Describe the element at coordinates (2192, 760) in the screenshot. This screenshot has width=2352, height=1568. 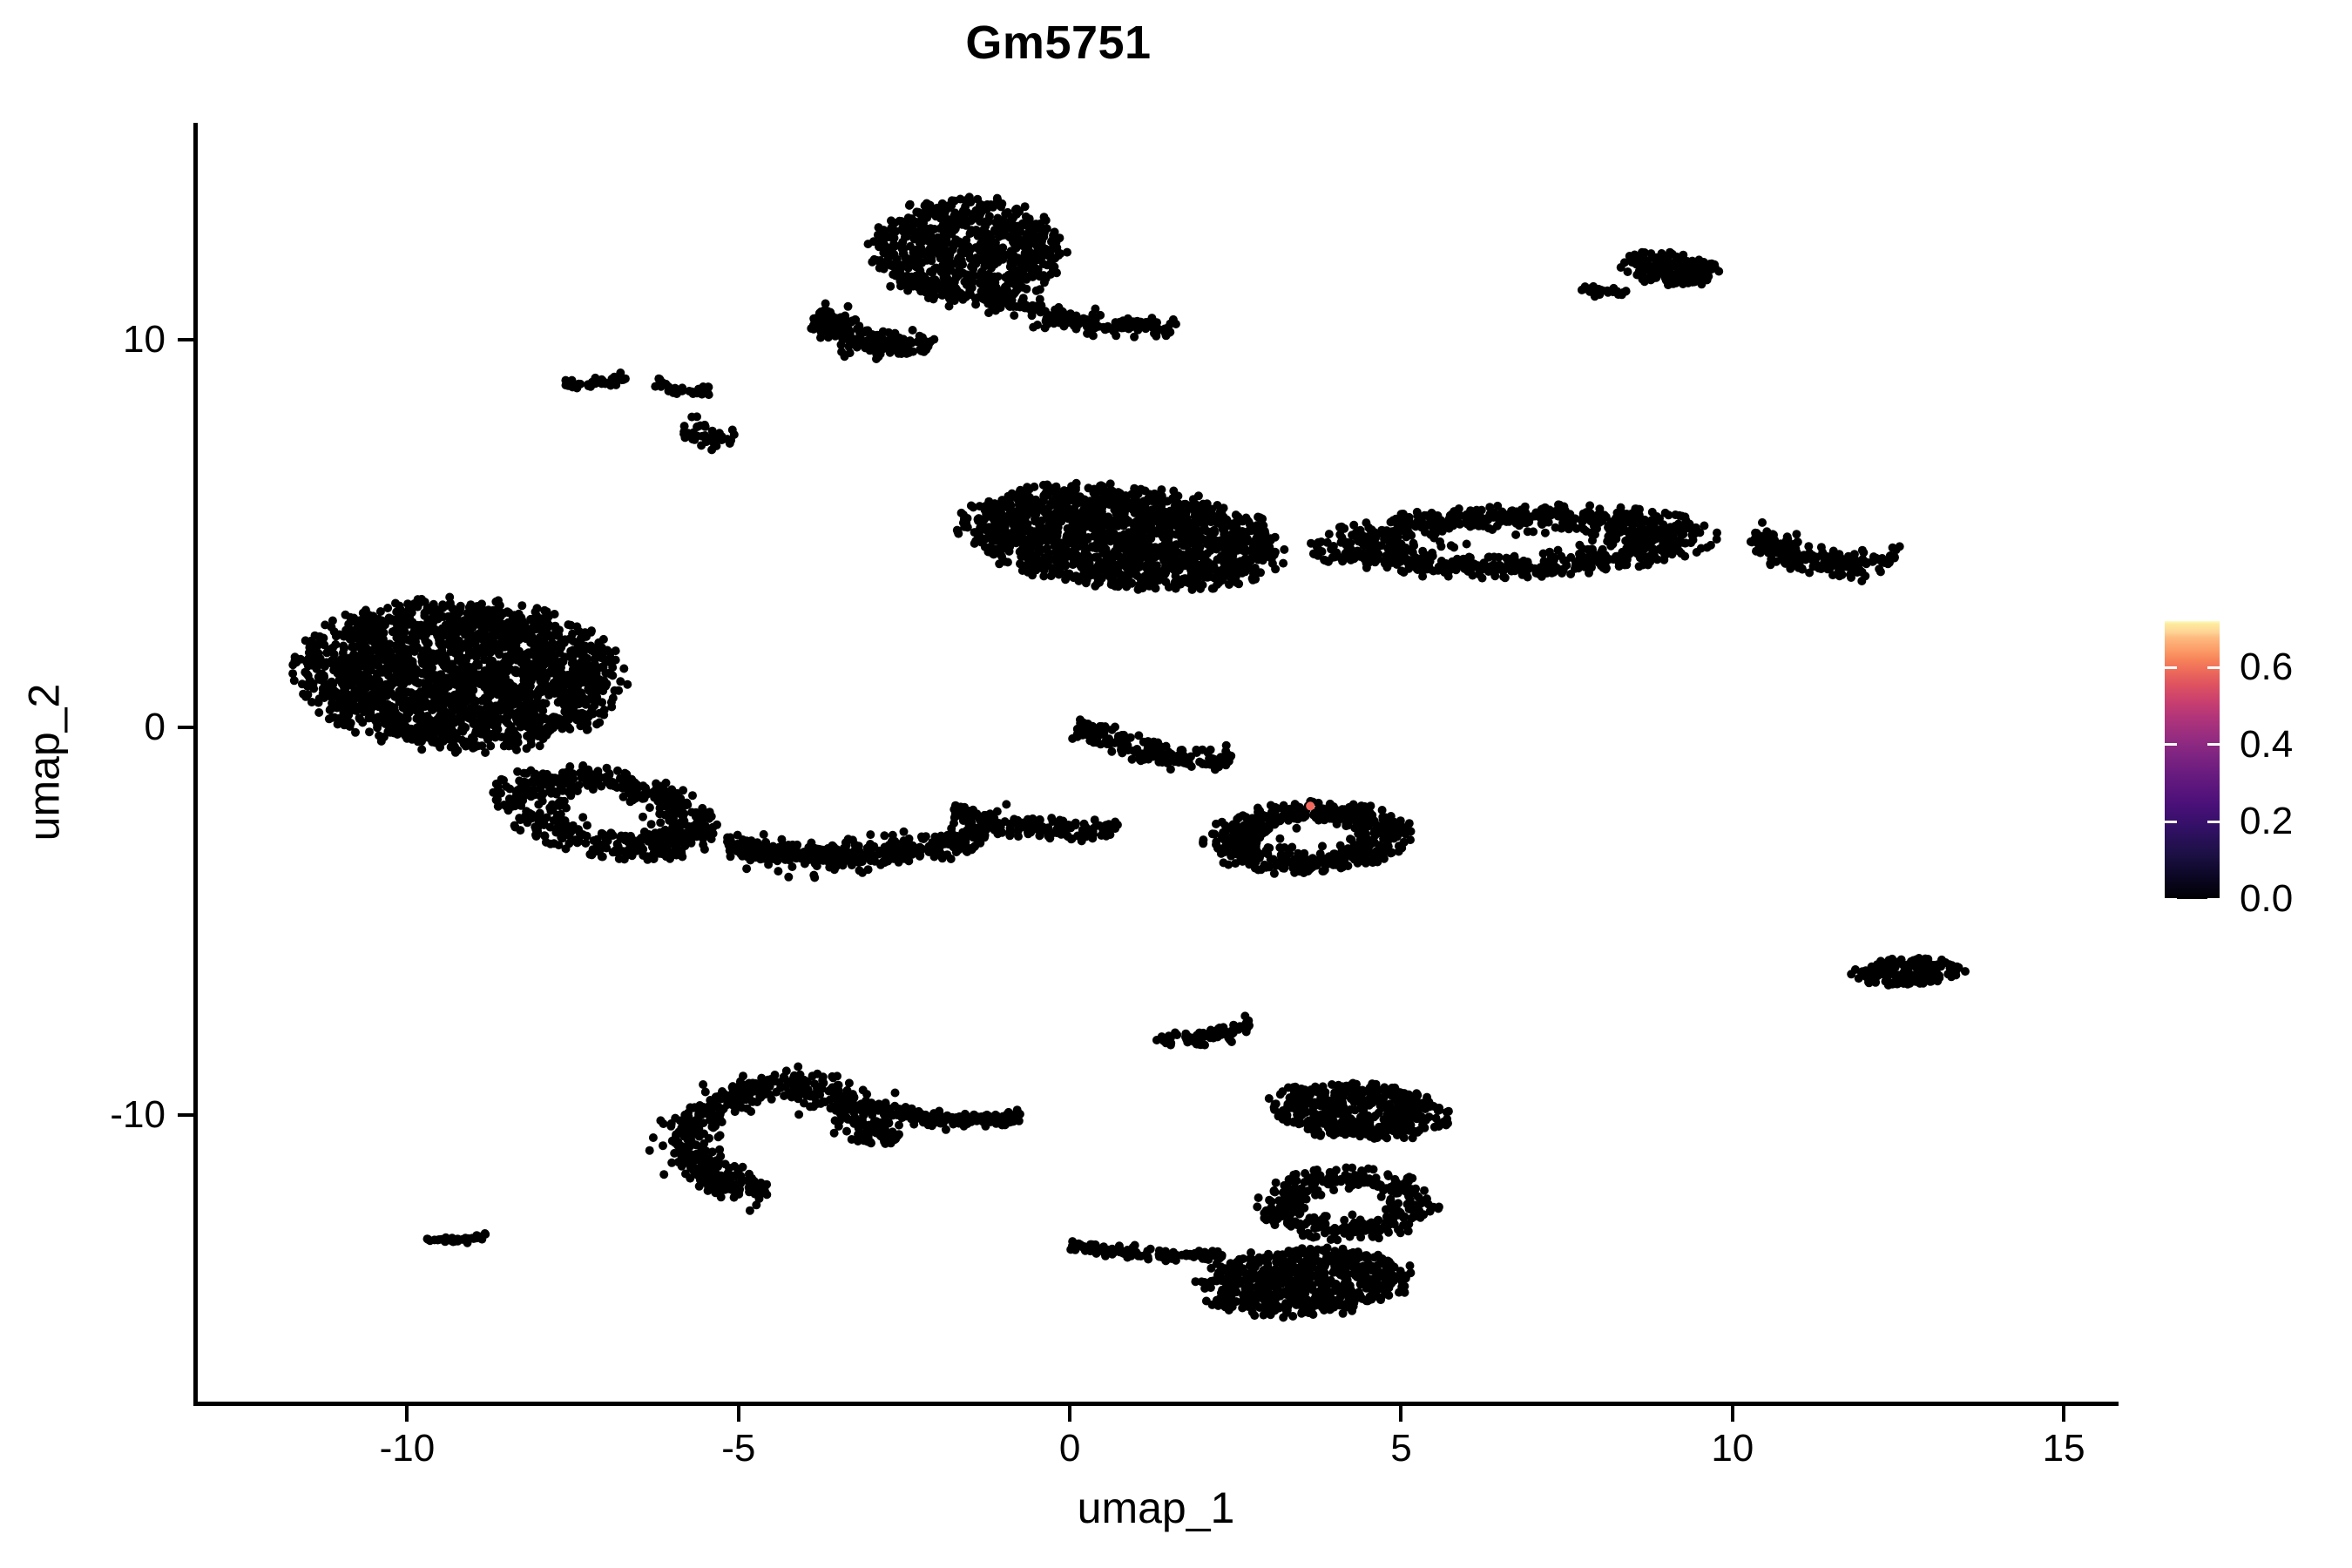
I see `colorbar-gradient` at that location.